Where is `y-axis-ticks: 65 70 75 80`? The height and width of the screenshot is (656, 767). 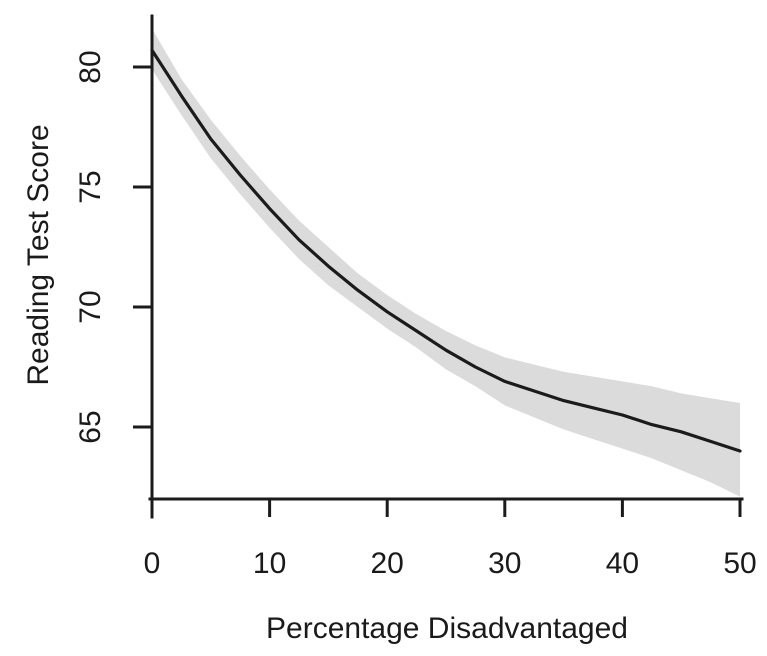 y-axis-ticks: 65 70 75 80 is located at coordinates (113, 247).